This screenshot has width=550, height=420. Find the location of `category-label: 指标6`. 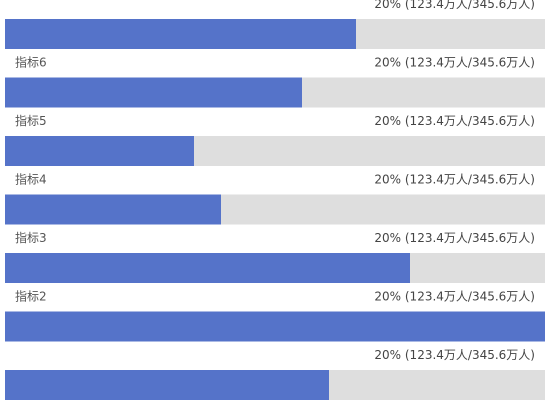

category-label: 指标6 is located at coordinates (31, 62).